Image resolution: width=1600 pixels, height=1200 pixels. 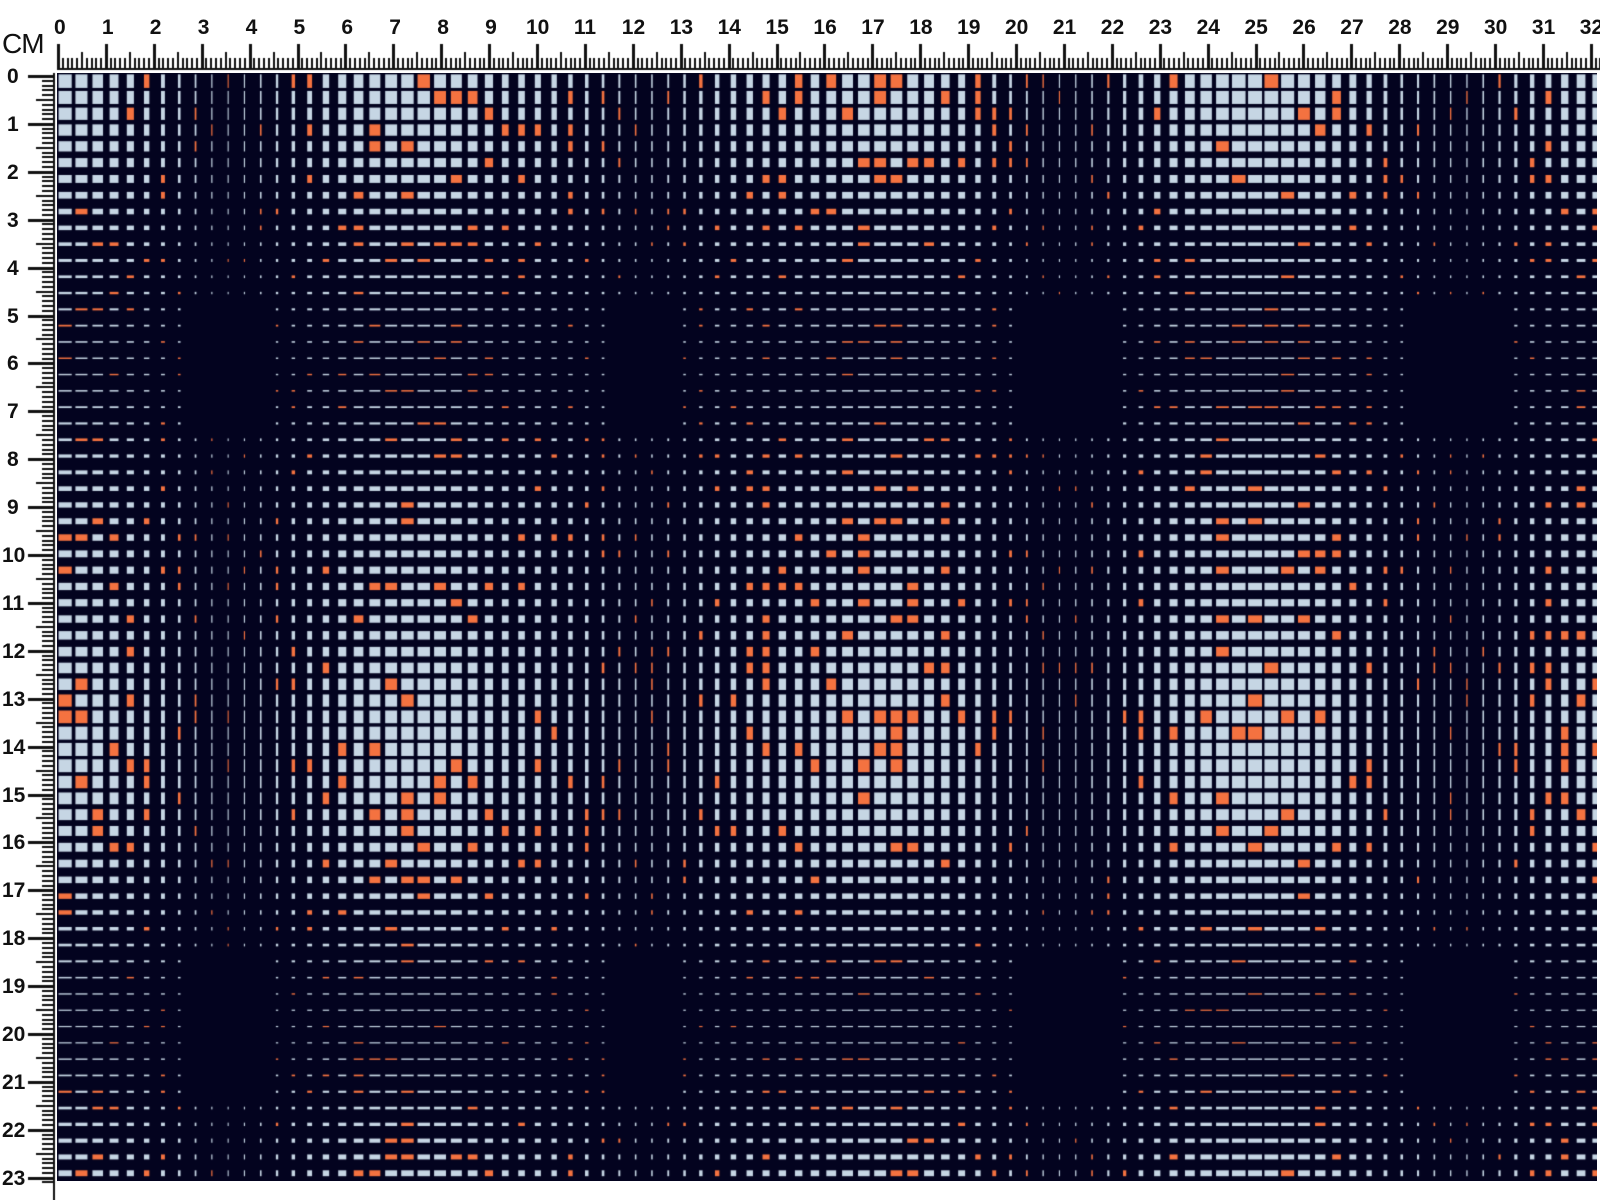 What do you see at coordinates (13, 76) in the screenshot?
I see `left-ruler-label: 0` at bounding box center [13, 76].